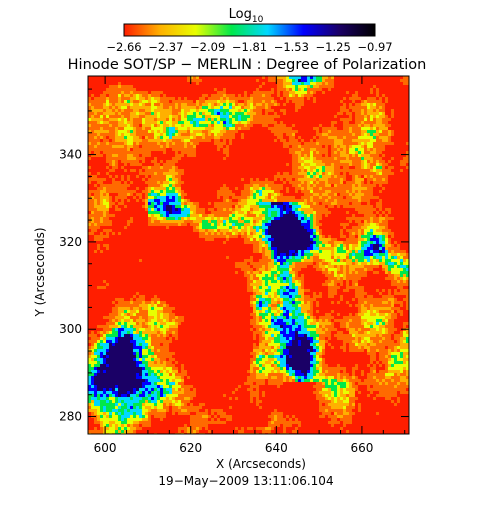 Image resolution: width=498 pixels, height=516 pixels. What do you see at coordinates (361, 448) in the screenshot?
I see `x-tick-label: 660` at bounding box center [361, 448].